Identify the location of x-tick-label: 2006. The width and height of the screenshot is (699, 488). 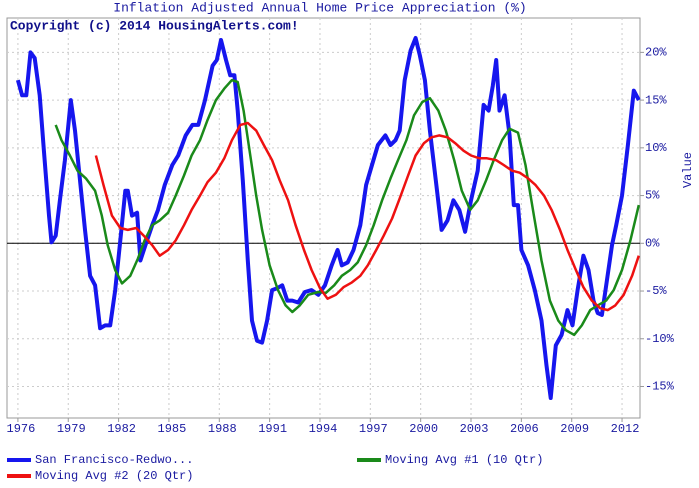
(524, 429).